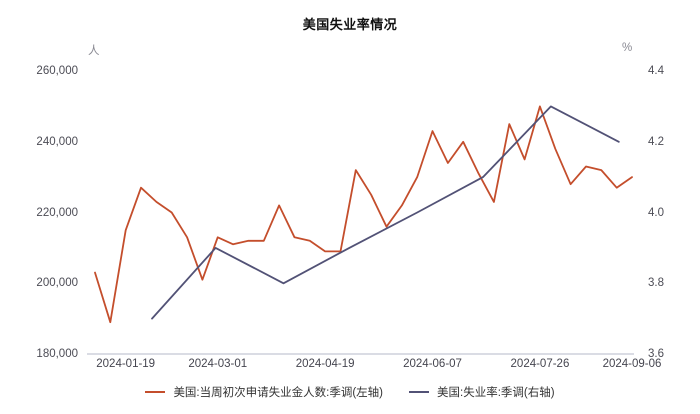 Image resolution: width=700 pixels, height=414 pixels. Describe the element at coordinates (57, 354) in the screenshot. I see `left-axis-tick-label: 180,000` at that location.